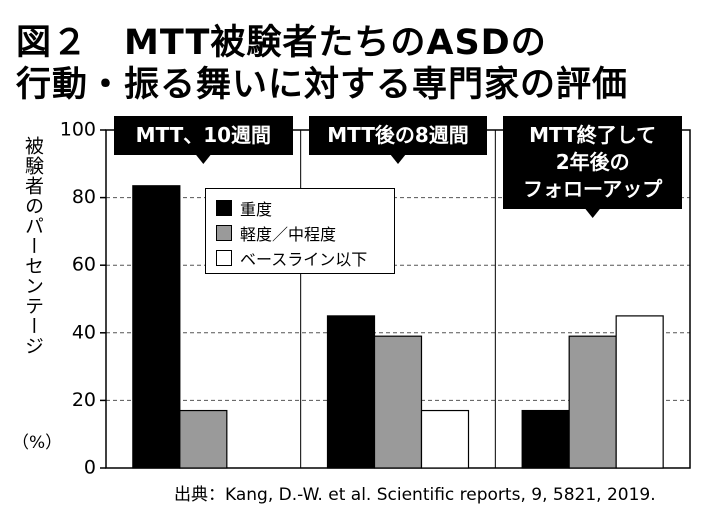  What do you see at coordinates (37, 443) in the screenshot?
I see `y-axis-unit: （%）` at bounding box center [37, 443].